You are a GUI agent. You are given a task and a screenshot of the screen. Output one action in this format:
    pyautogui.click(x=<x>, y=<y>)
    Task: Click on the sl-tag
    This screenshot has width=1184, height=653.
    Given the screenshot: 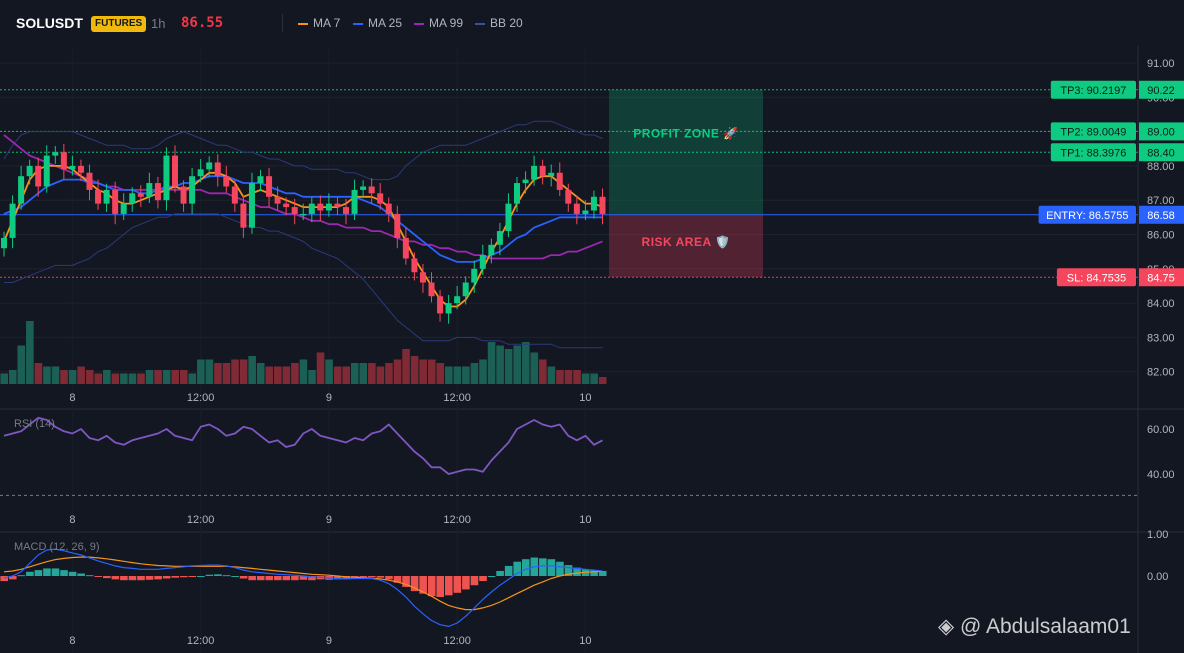 What is the action you would take?
    pyautogui.click(x=1096, y=277)
    